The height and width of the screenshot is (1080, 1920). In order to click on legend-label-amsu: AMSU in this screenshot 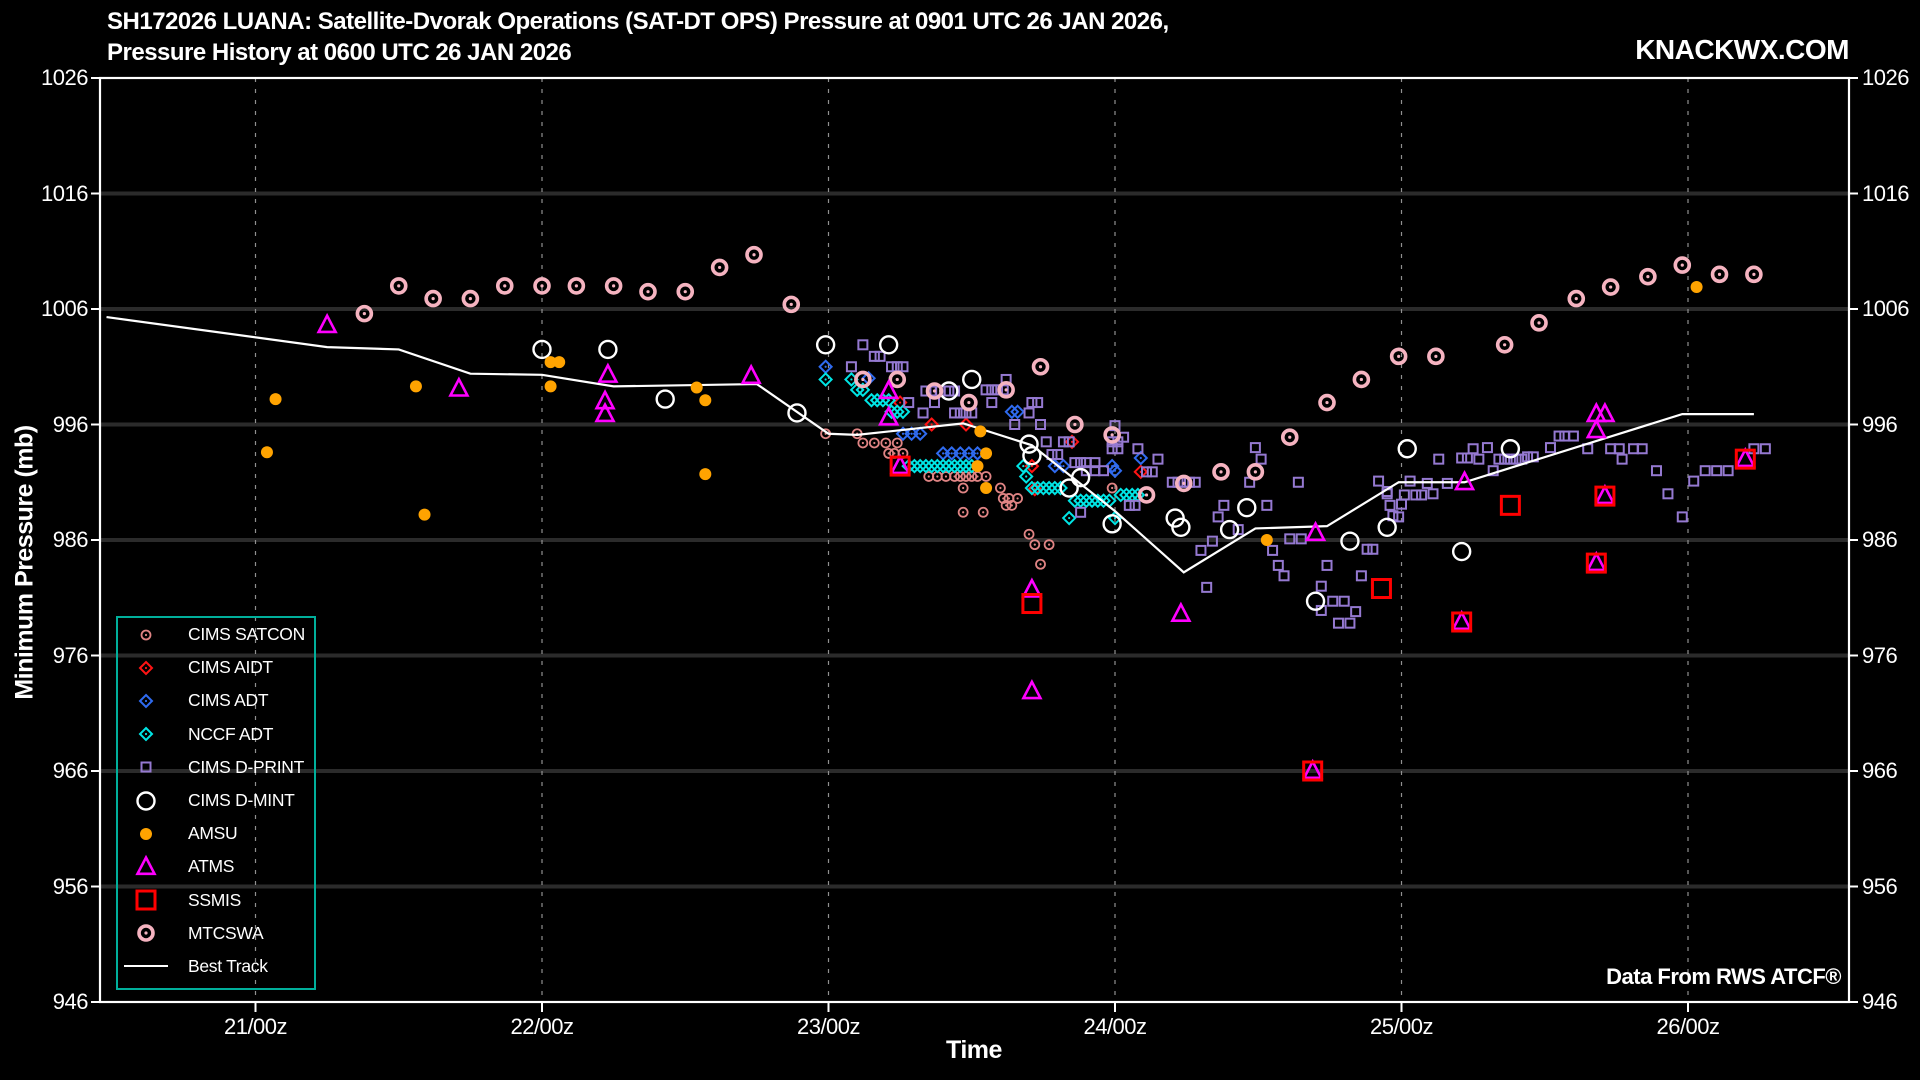, I will do `click(213, 833)`.